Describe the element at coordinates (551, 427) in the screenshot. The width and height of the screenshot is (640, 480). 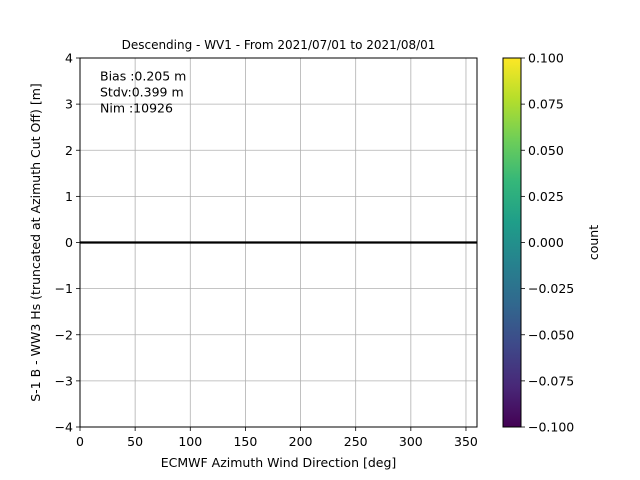
I see `colorbar-tick-label: −0.100` at that location.